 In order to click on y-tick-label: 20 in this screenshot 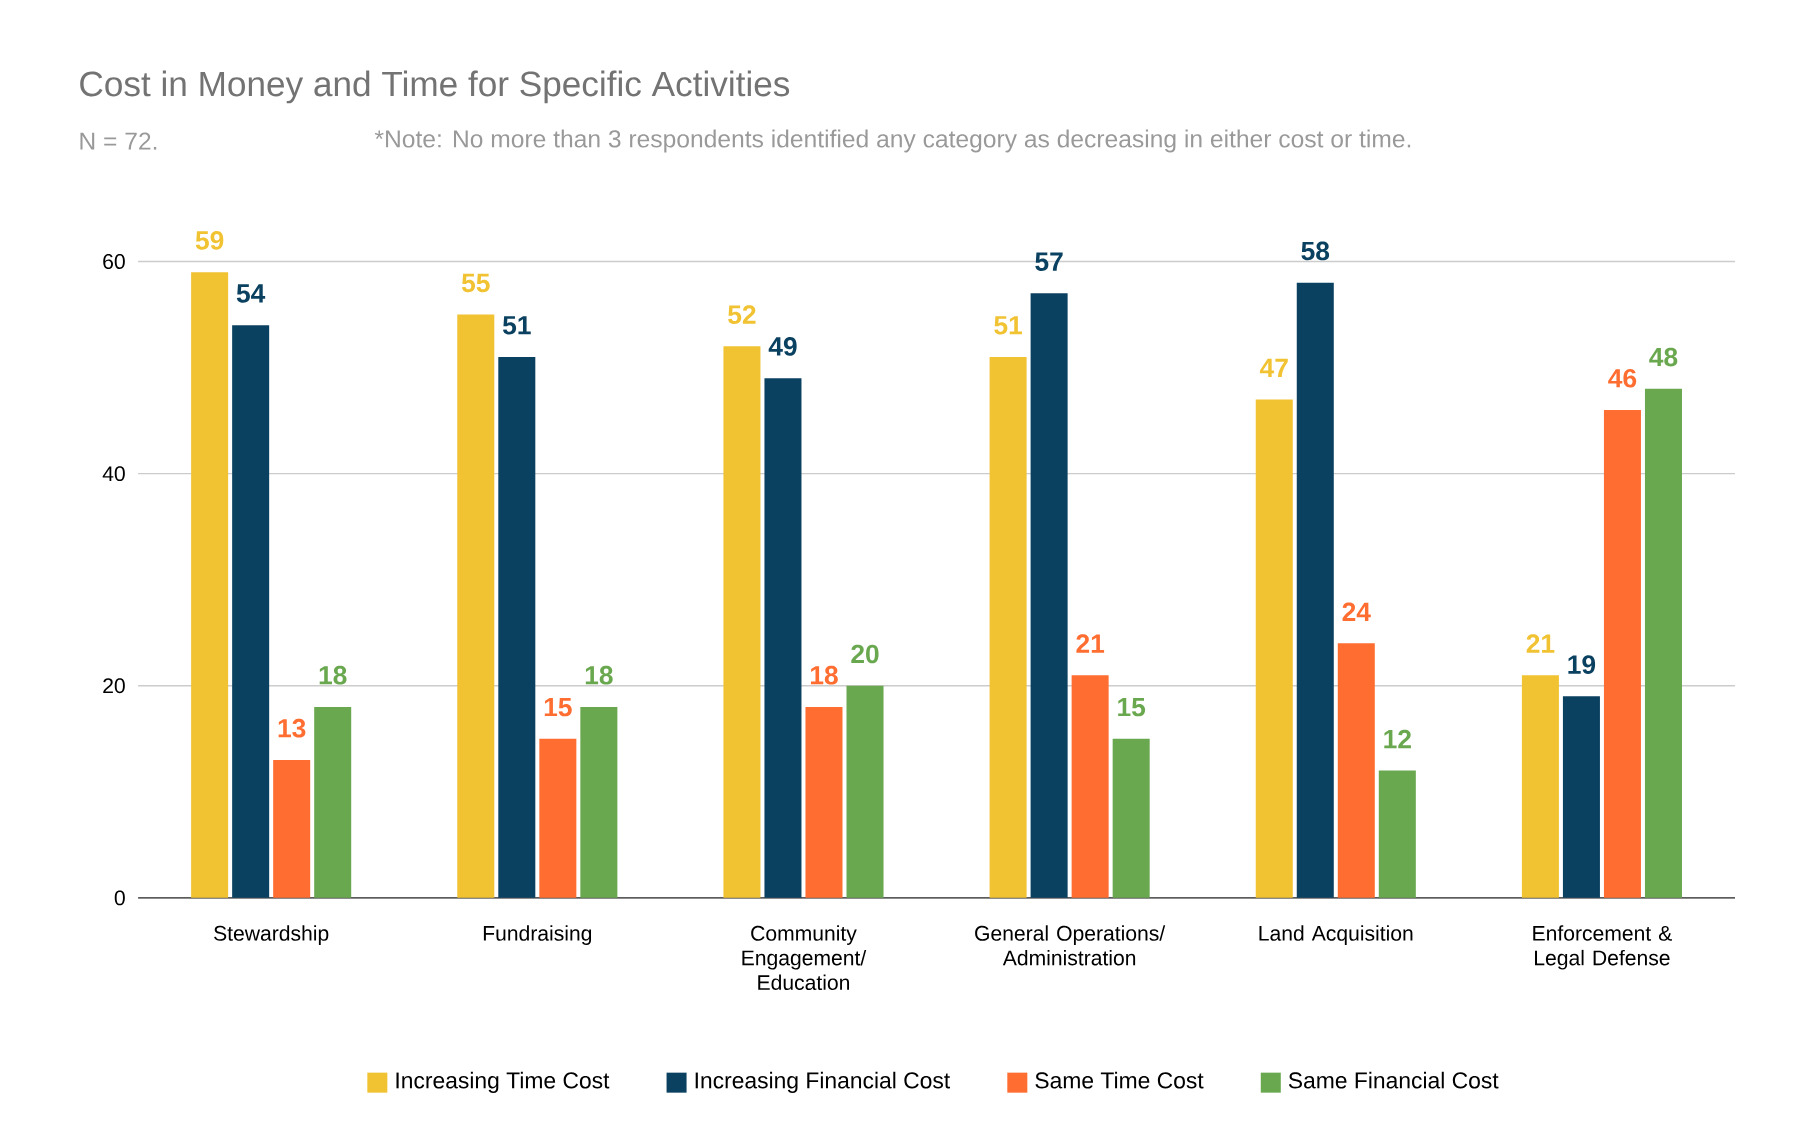, I will do `click(114, 686)`.